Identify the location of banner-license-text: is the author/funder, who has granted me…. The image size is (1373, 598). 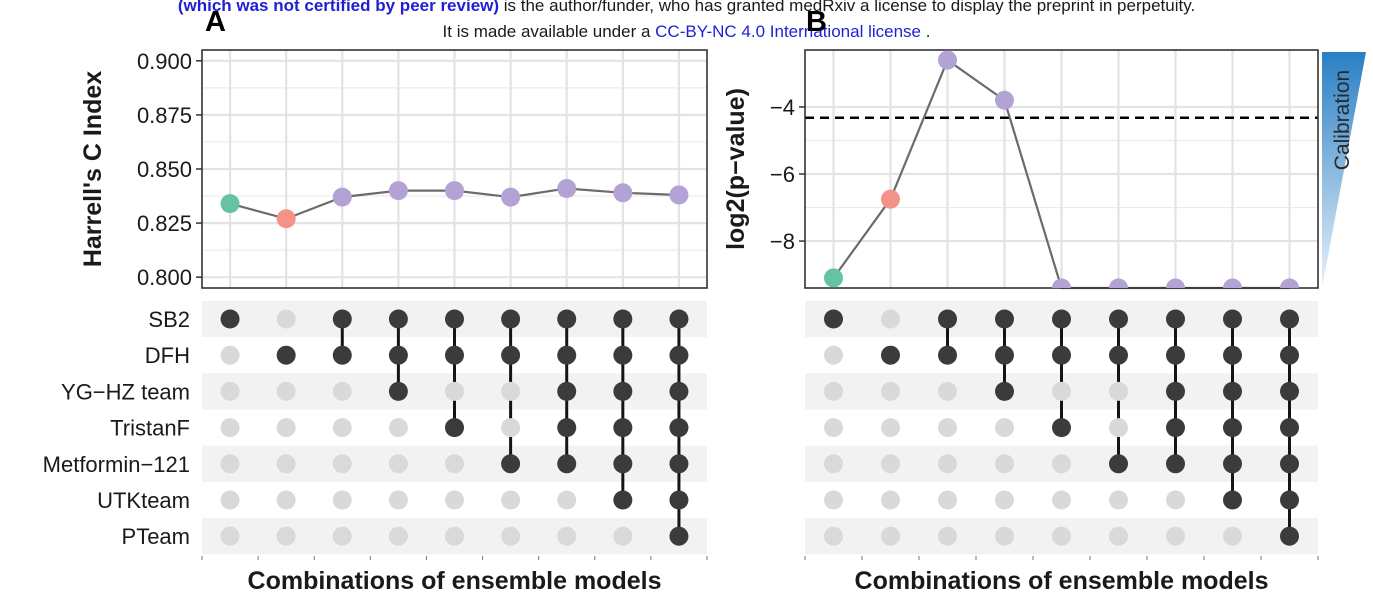
(847, 7).